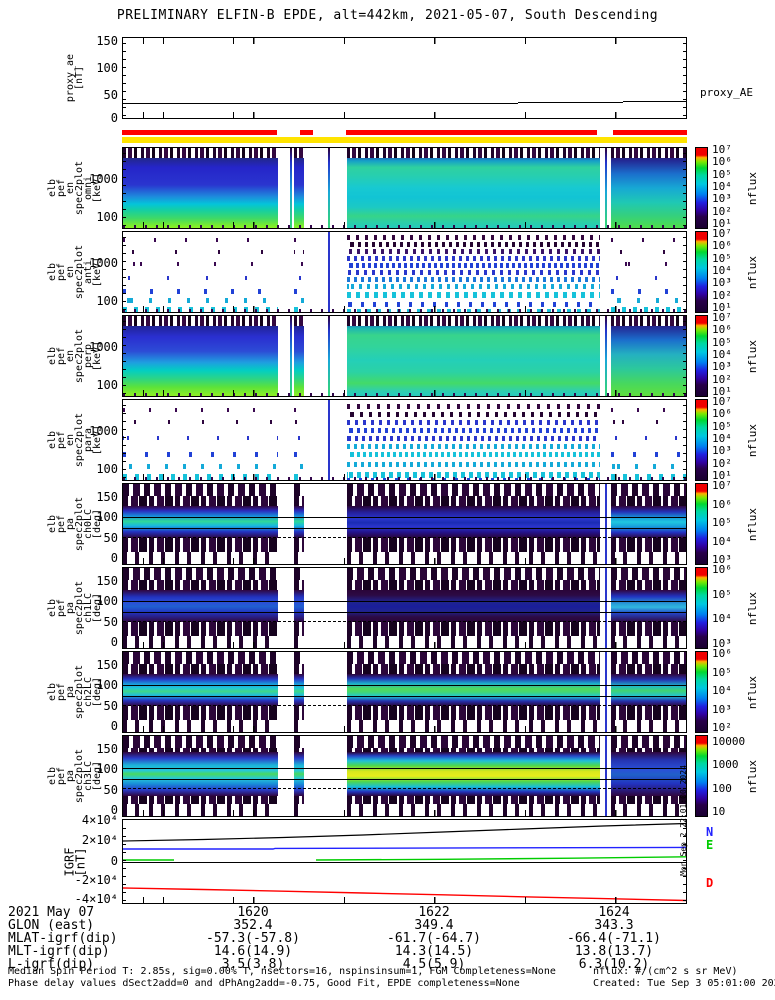 The width and height of the screenshot is (775, 1000). I want to click on proxy-ytick: 100, so click(107, 68).